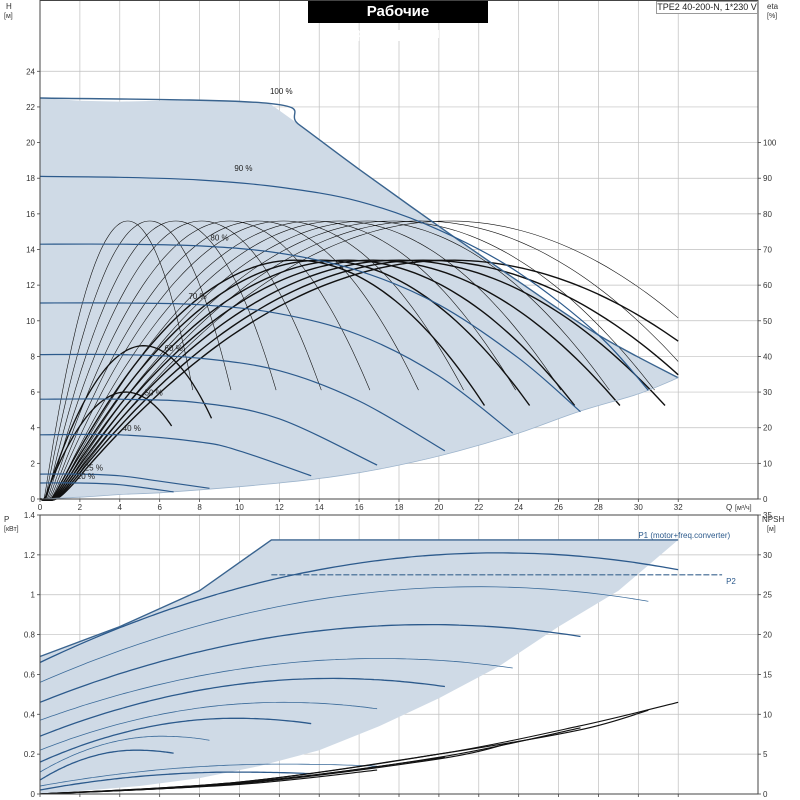 This screenshot has height=800, width=800. What do you see at coordinates (399, 507) in the screenshot?
I see `x-tick-label: 18` at bounding box center [399, 507].